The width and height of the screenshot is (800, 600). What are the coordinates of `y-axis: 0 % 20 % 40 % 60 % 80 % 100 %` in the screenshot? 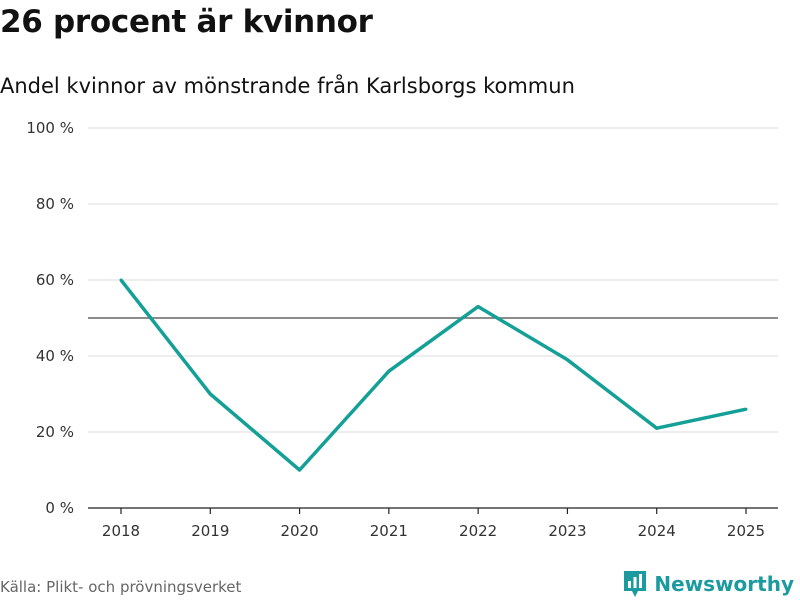 It's located at (50, 318).